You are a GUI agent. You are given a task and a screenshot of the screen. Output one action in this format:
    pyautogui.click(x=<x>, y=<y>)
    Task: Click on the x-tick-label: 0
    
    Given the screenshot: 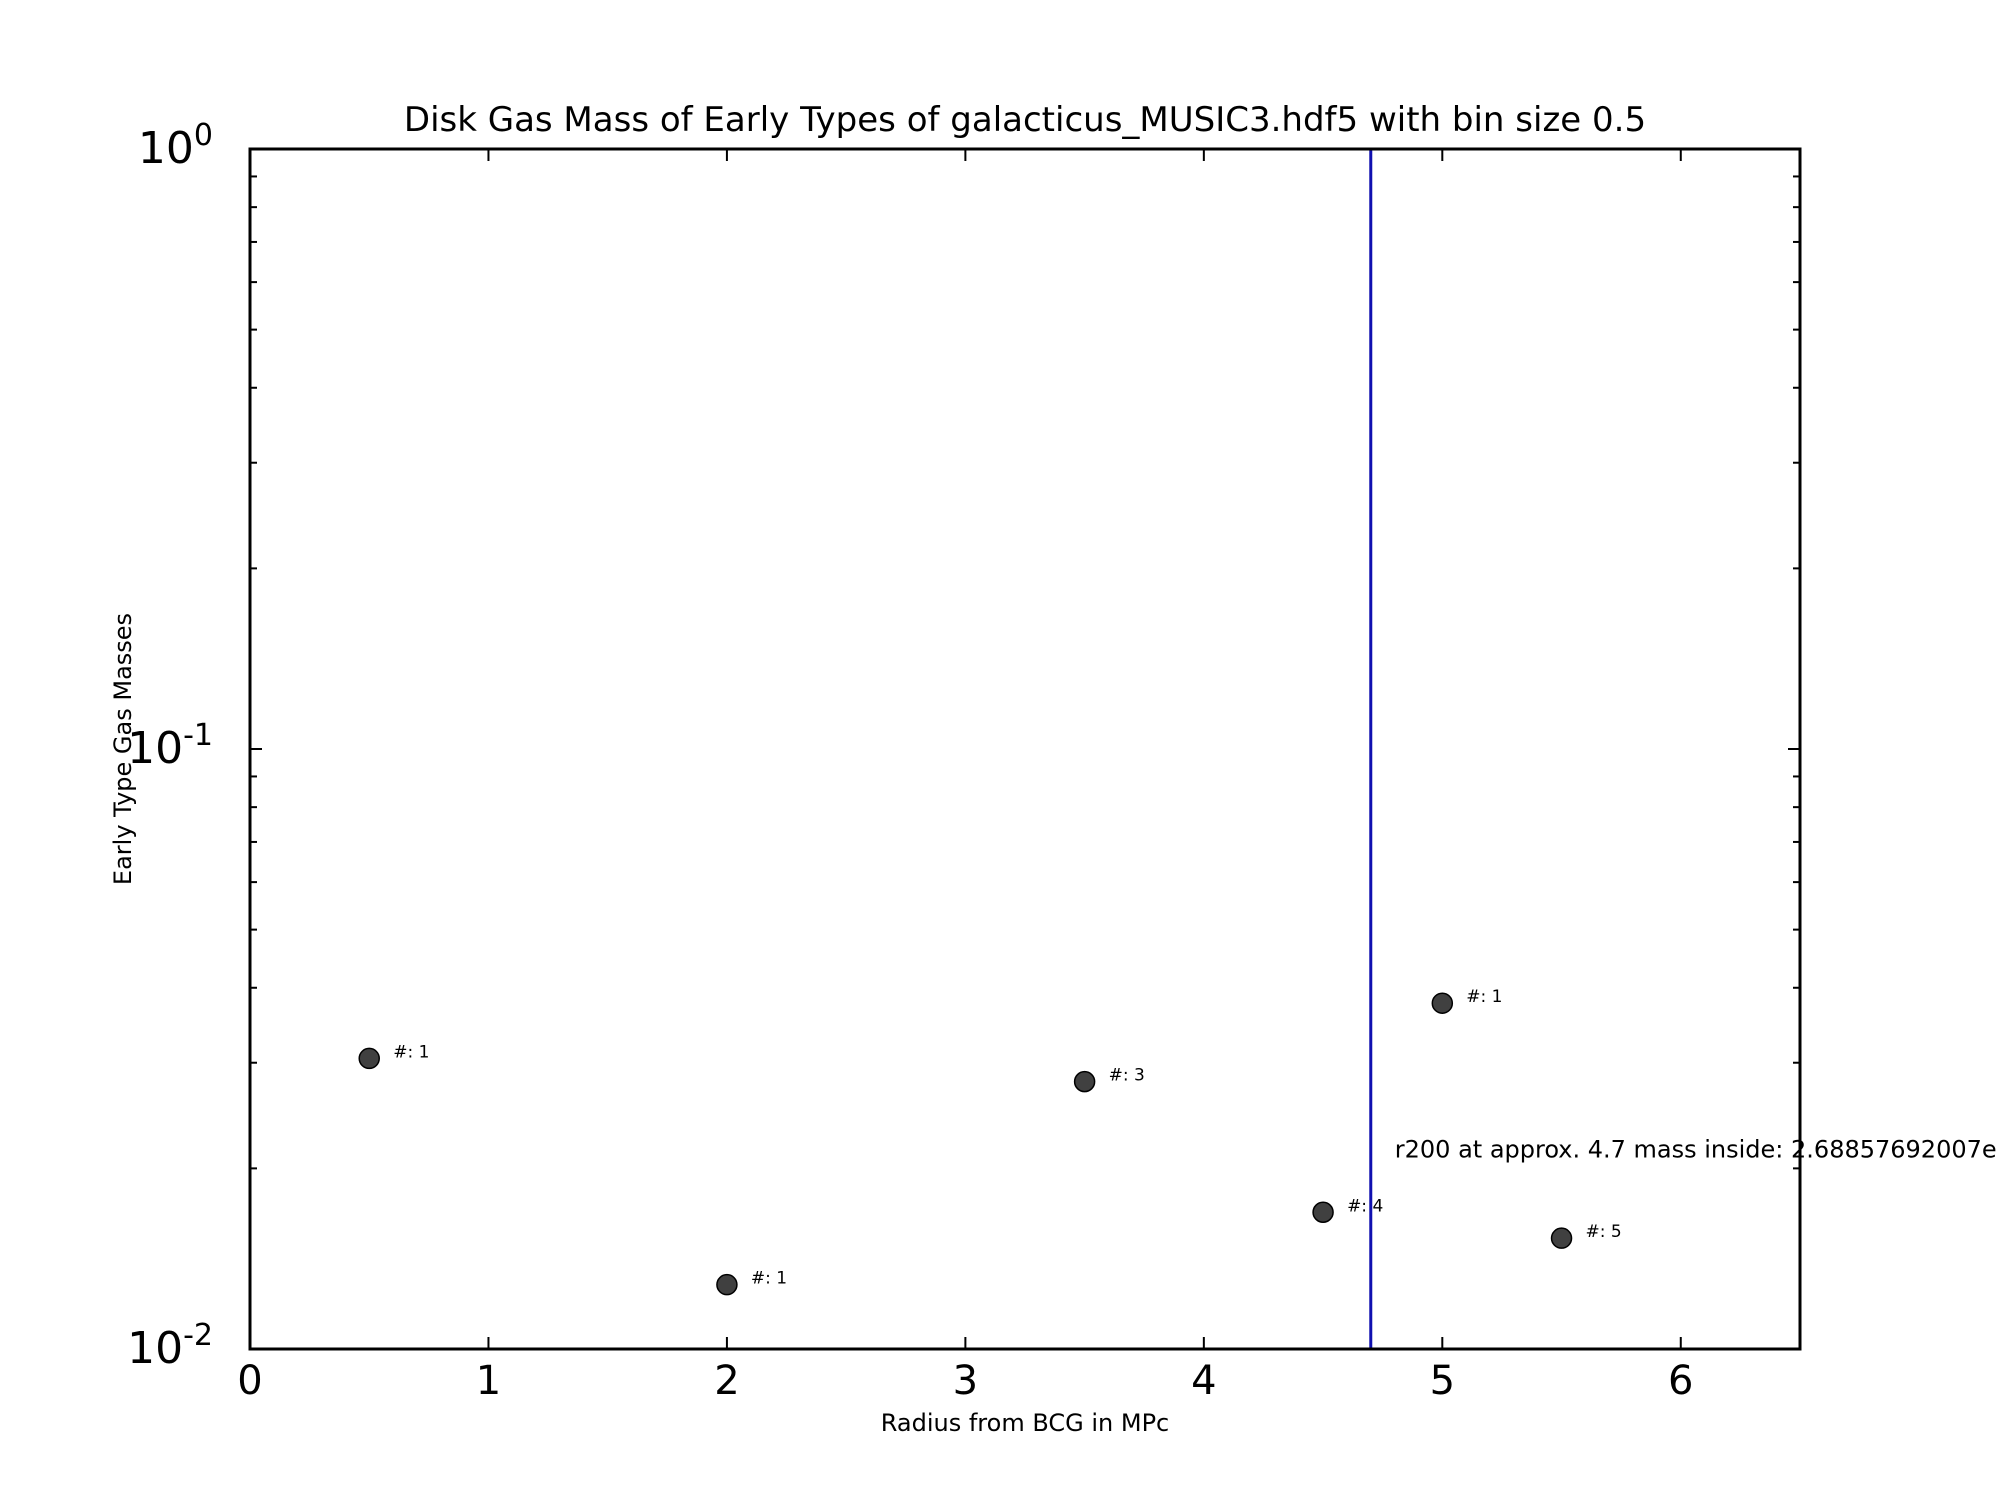 What is the action you would take?
    pyautogui.click(x=249, y=1381)
    